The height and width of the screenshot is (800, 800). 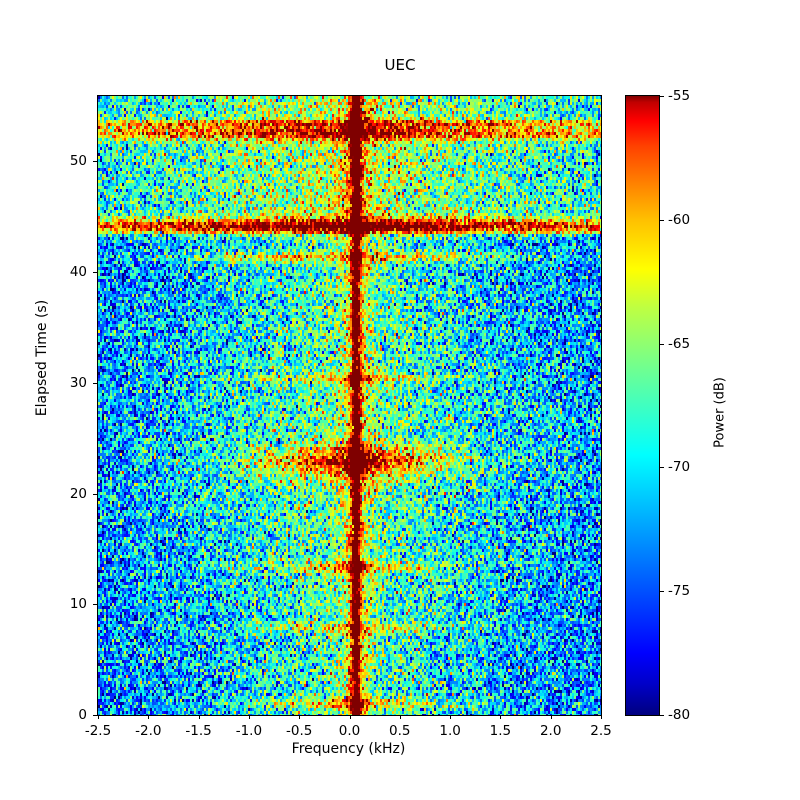 I want to click on colorbar-tick-label: -75, so click(x=679, y=591).